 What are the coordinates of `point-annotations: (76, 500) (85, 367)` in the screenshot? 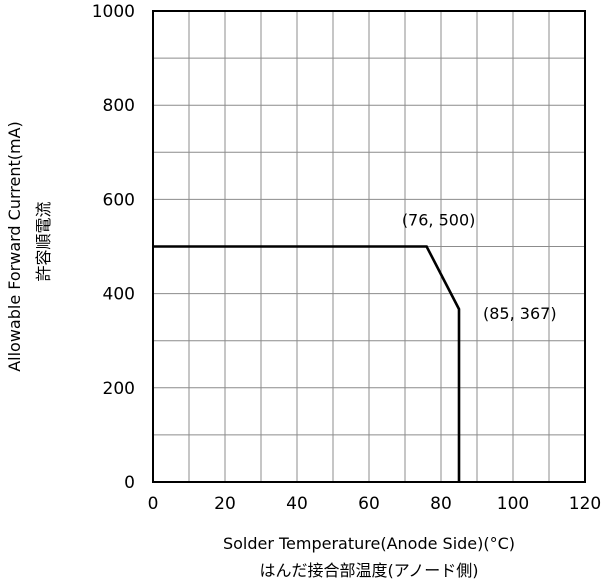 It's located at (479, 267).